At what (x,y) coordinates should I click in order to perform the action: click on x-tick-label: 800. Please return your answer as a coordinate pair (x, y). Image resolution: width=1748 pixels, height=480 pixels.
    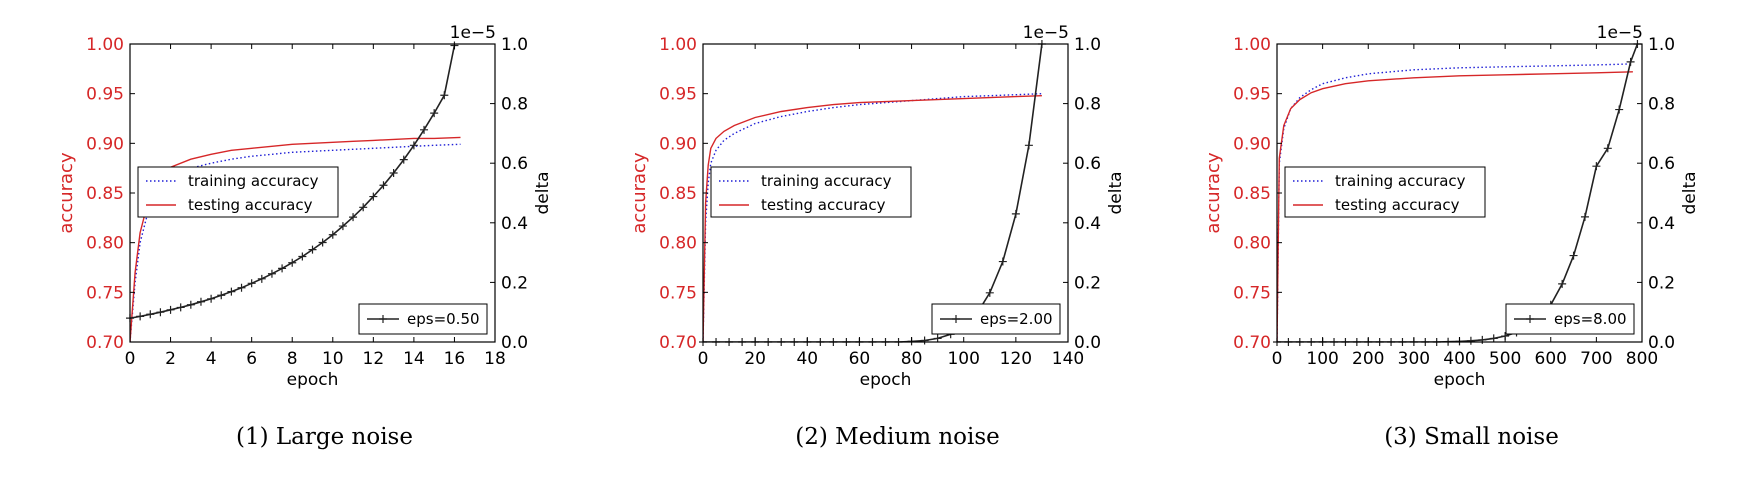
    Looking at the image, I should click on (1642, 359).